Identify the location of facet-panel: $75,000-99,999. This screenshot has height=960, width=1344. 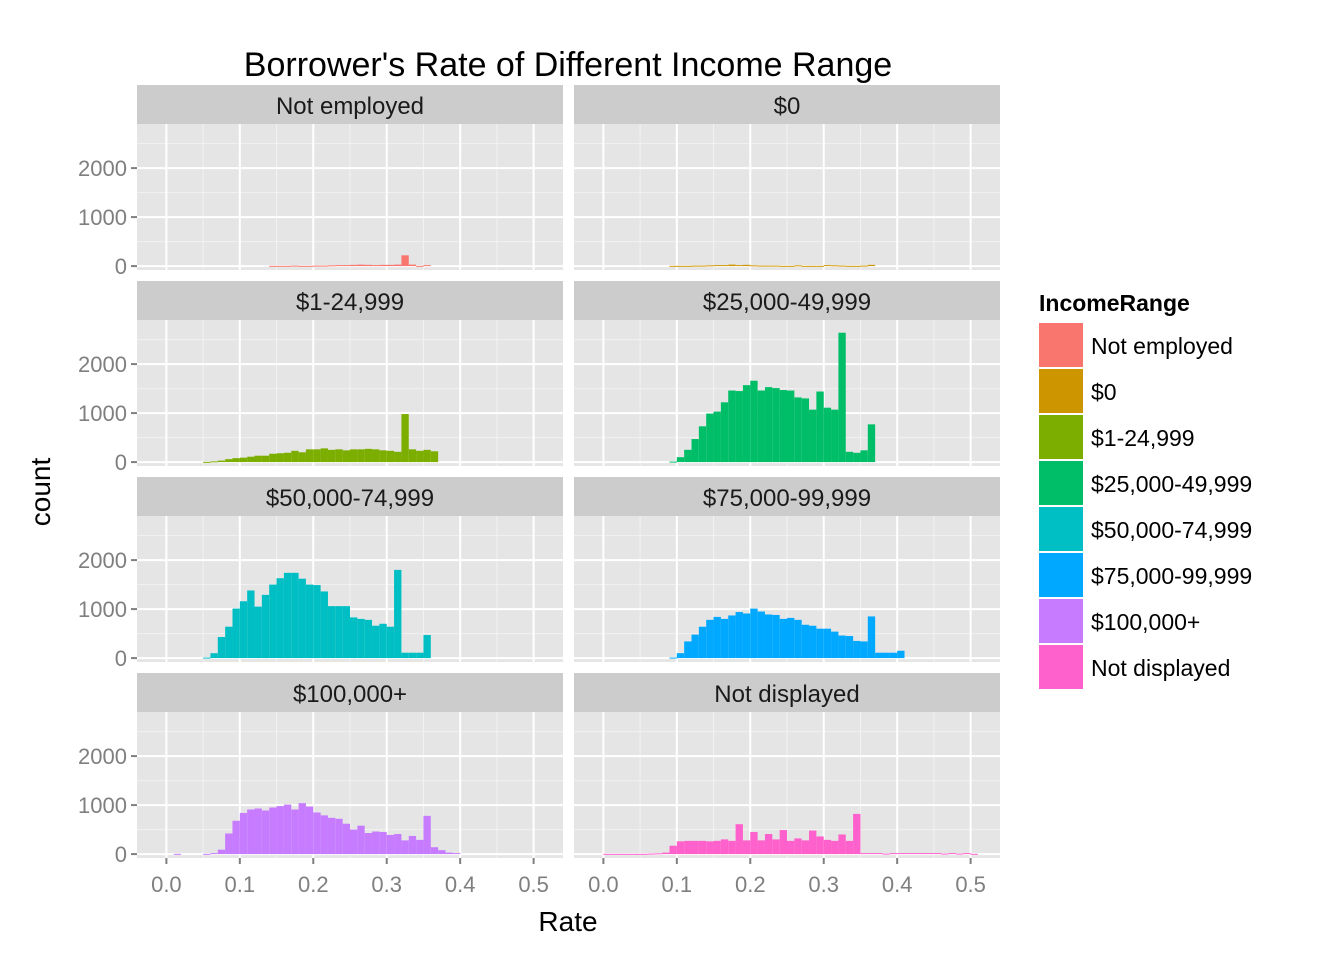
(787, 569).